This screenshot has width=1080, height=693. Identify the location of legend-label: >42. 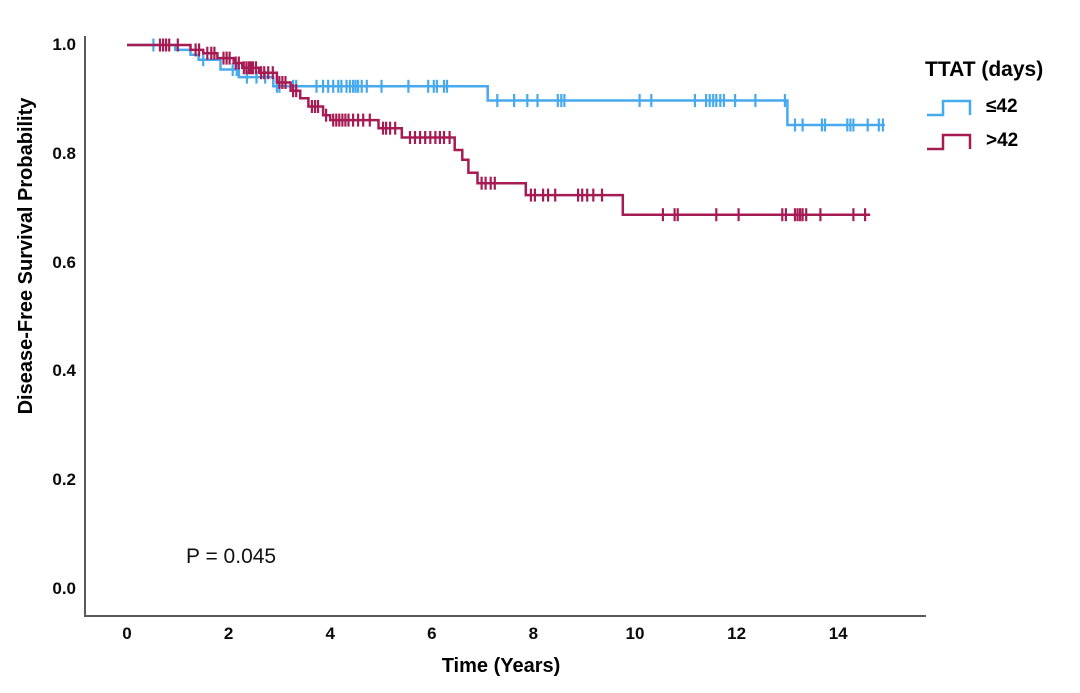
(1002, 140).